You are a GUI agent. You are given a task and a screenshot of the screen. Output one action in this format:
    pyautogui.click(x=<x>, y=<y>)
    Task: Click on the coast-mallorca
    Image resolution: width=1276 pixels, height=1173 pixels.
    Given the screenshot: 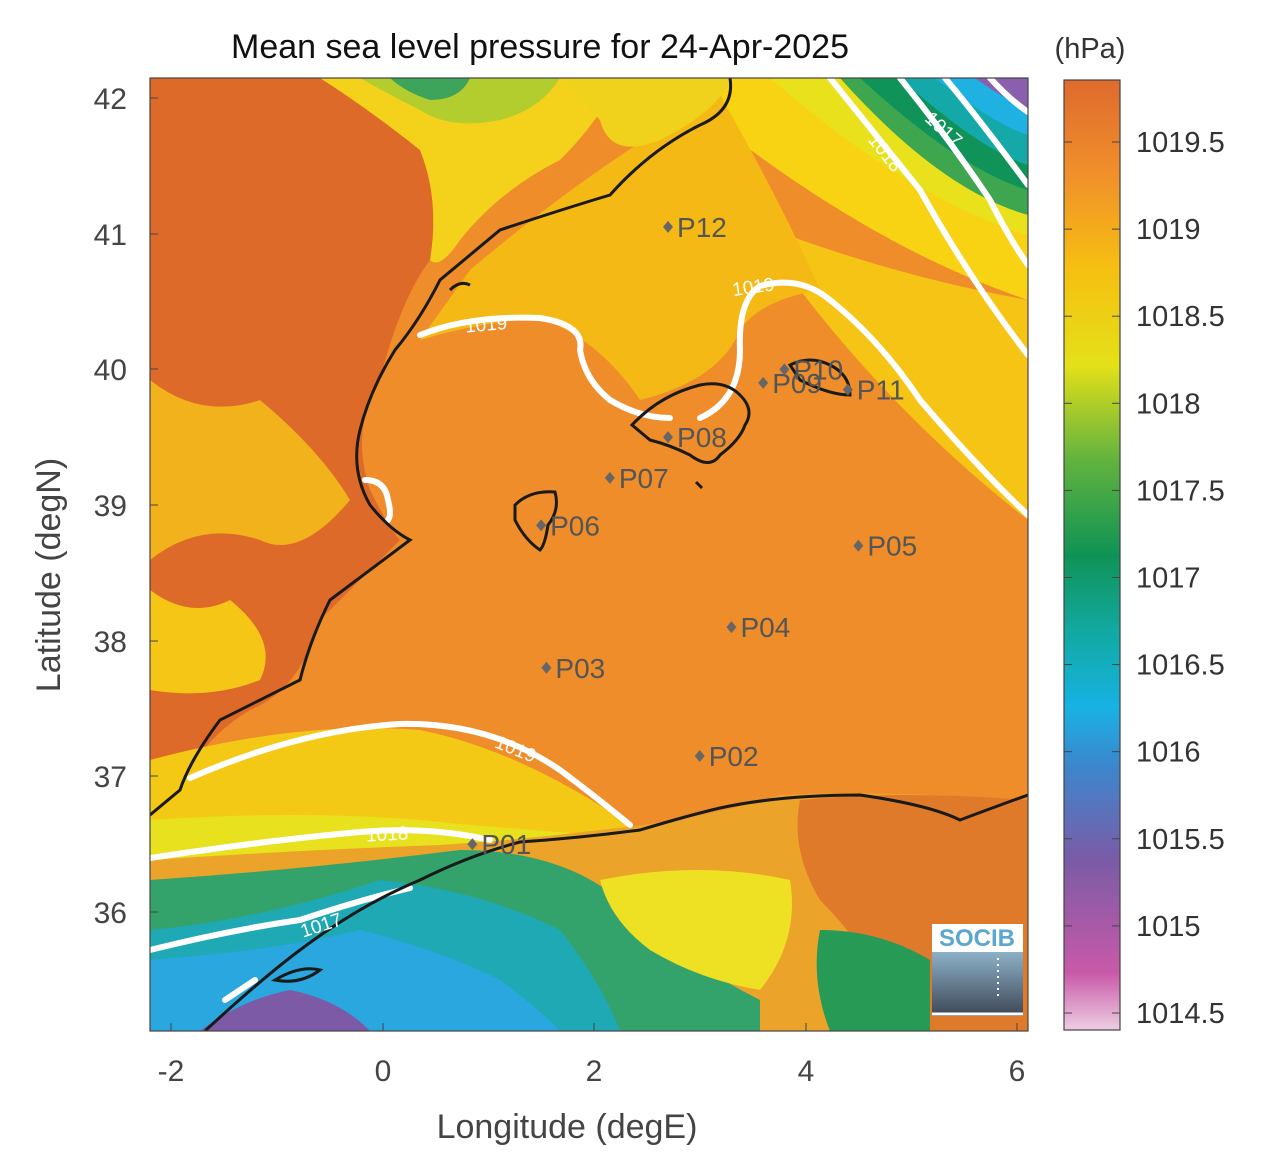 What is the action you would take?
    pyautogui.click(x=690, y=423)
    